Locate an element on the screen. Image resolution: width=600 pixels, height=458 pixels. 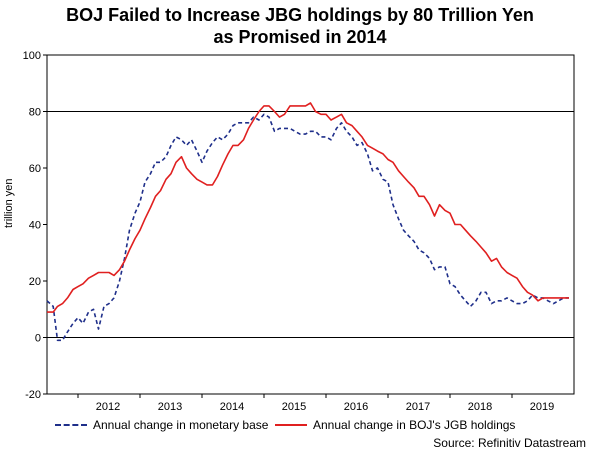
x-tick-label-0: 2012 is located at coordinates (108, 407).